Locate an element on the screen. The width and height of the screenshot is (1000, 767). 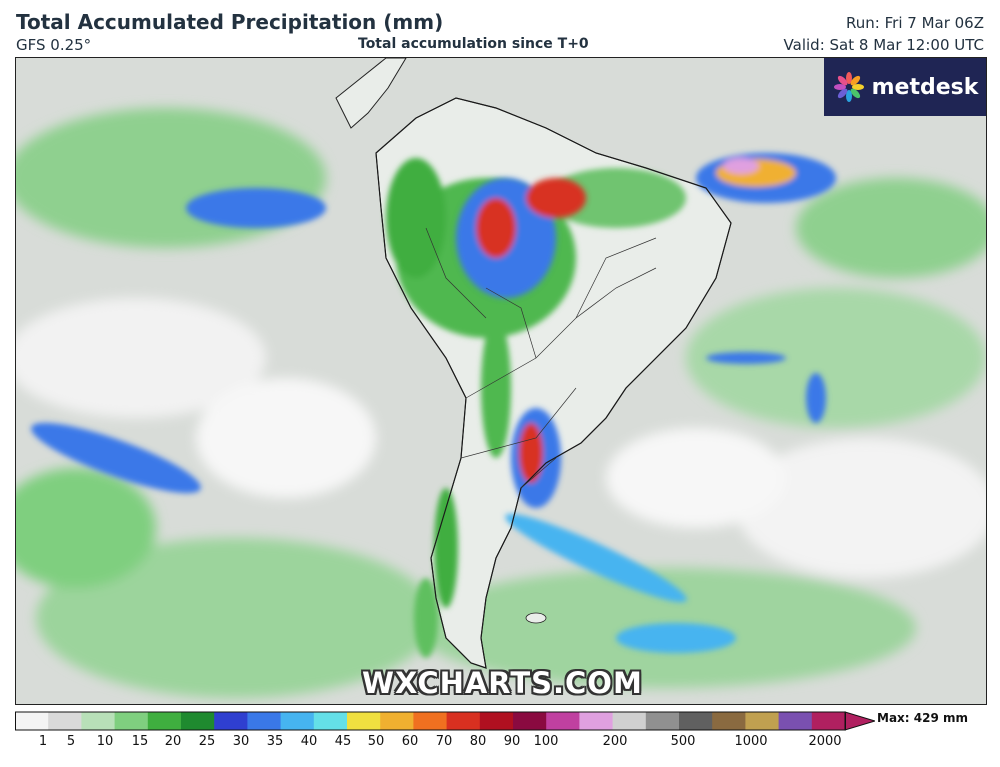
model-label: GFS 0.25° is located at coordinates (54, 45).